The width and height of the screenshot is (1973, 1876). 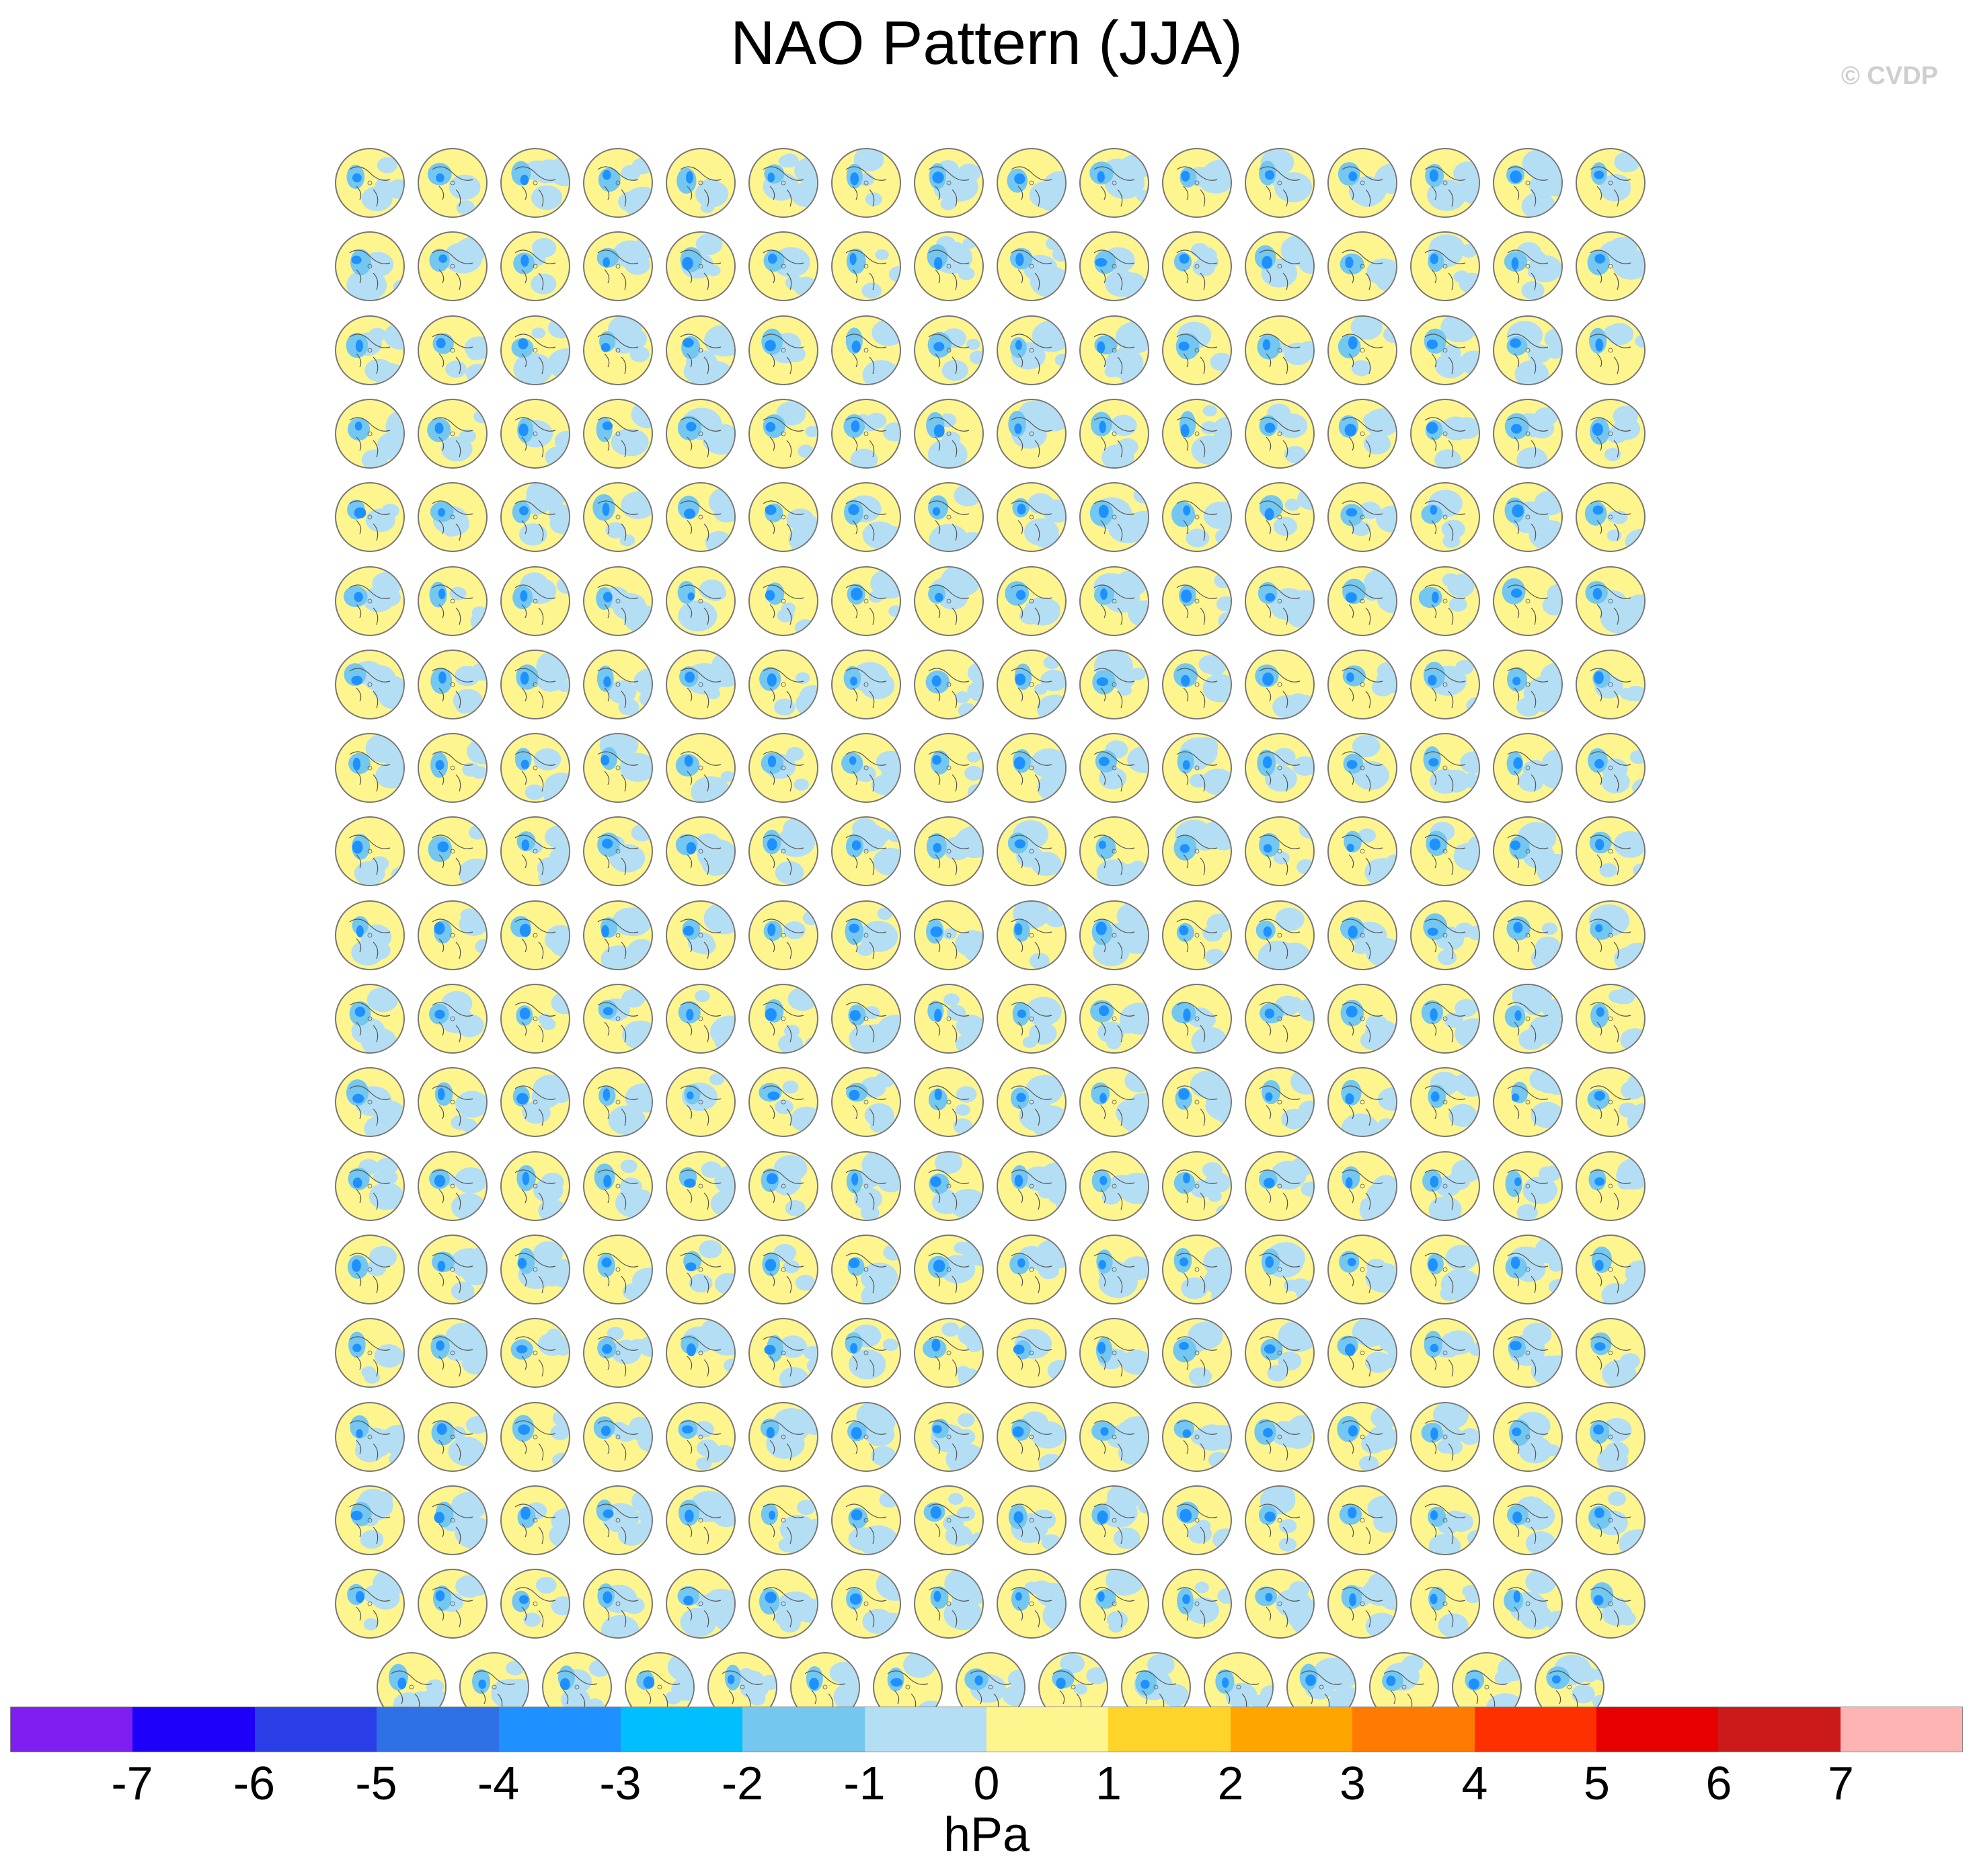 What do you see at coordinates (1597, 1783) in the screenshot?
I see `colorbar-tick-label: 5` at bounding box center [1597, 1783].